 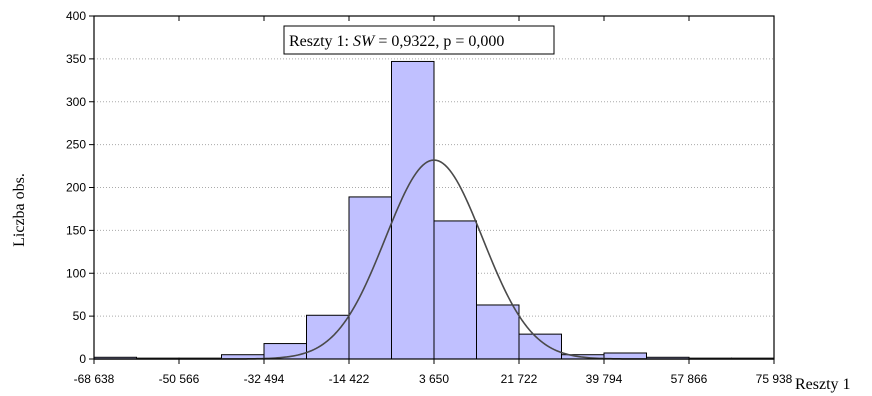 I want to click on stat-p-value: p = 0,000, so click(x=473, y=41).